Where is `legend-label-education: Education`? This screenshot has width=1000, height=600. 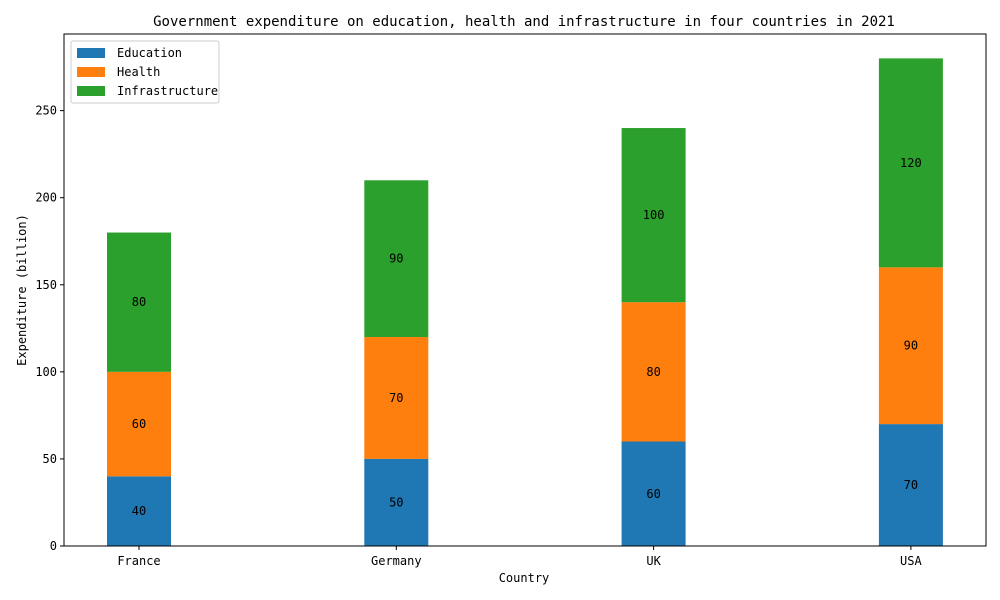
legend-label-education: Education is located at coordinates (149, 53).